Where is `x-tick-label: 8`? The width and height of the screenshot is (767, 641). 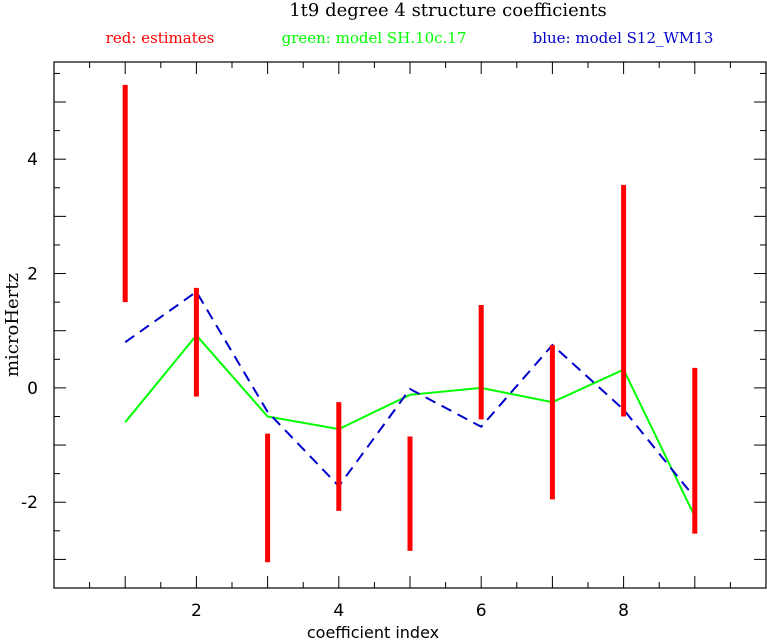 x-tick-label: 8 is located at coordinates (623, 611).